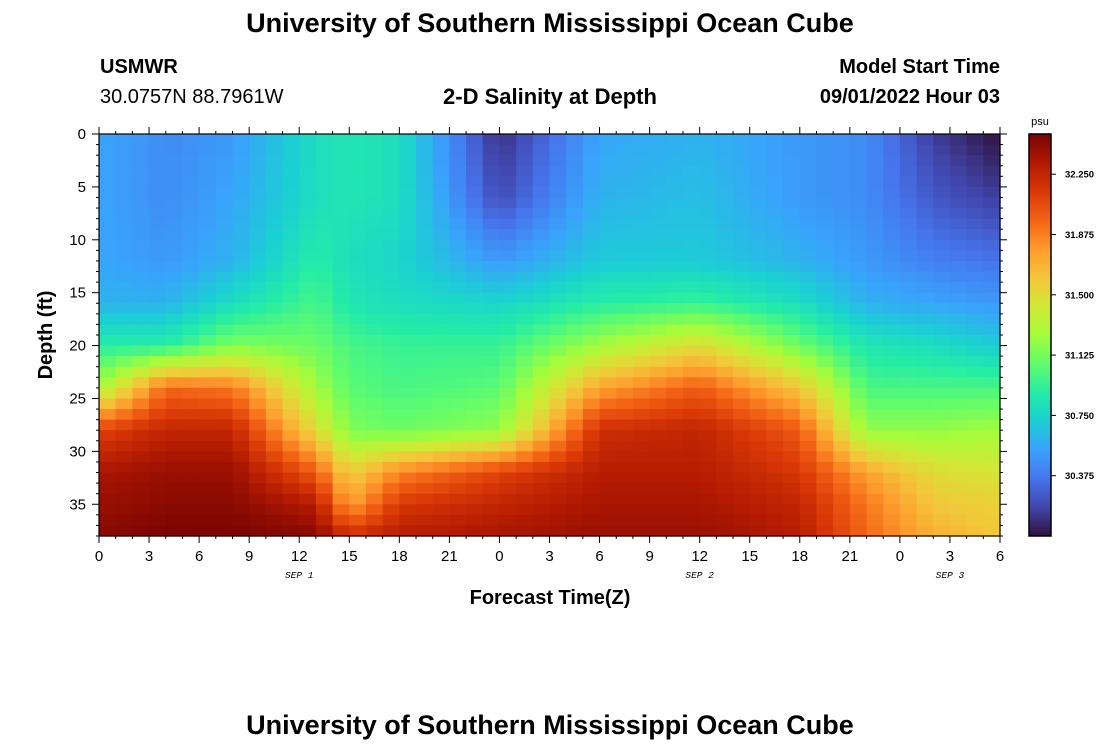 The image size is (1100, 750). I want to click on x-tick-label: 0, so click(499, 556).